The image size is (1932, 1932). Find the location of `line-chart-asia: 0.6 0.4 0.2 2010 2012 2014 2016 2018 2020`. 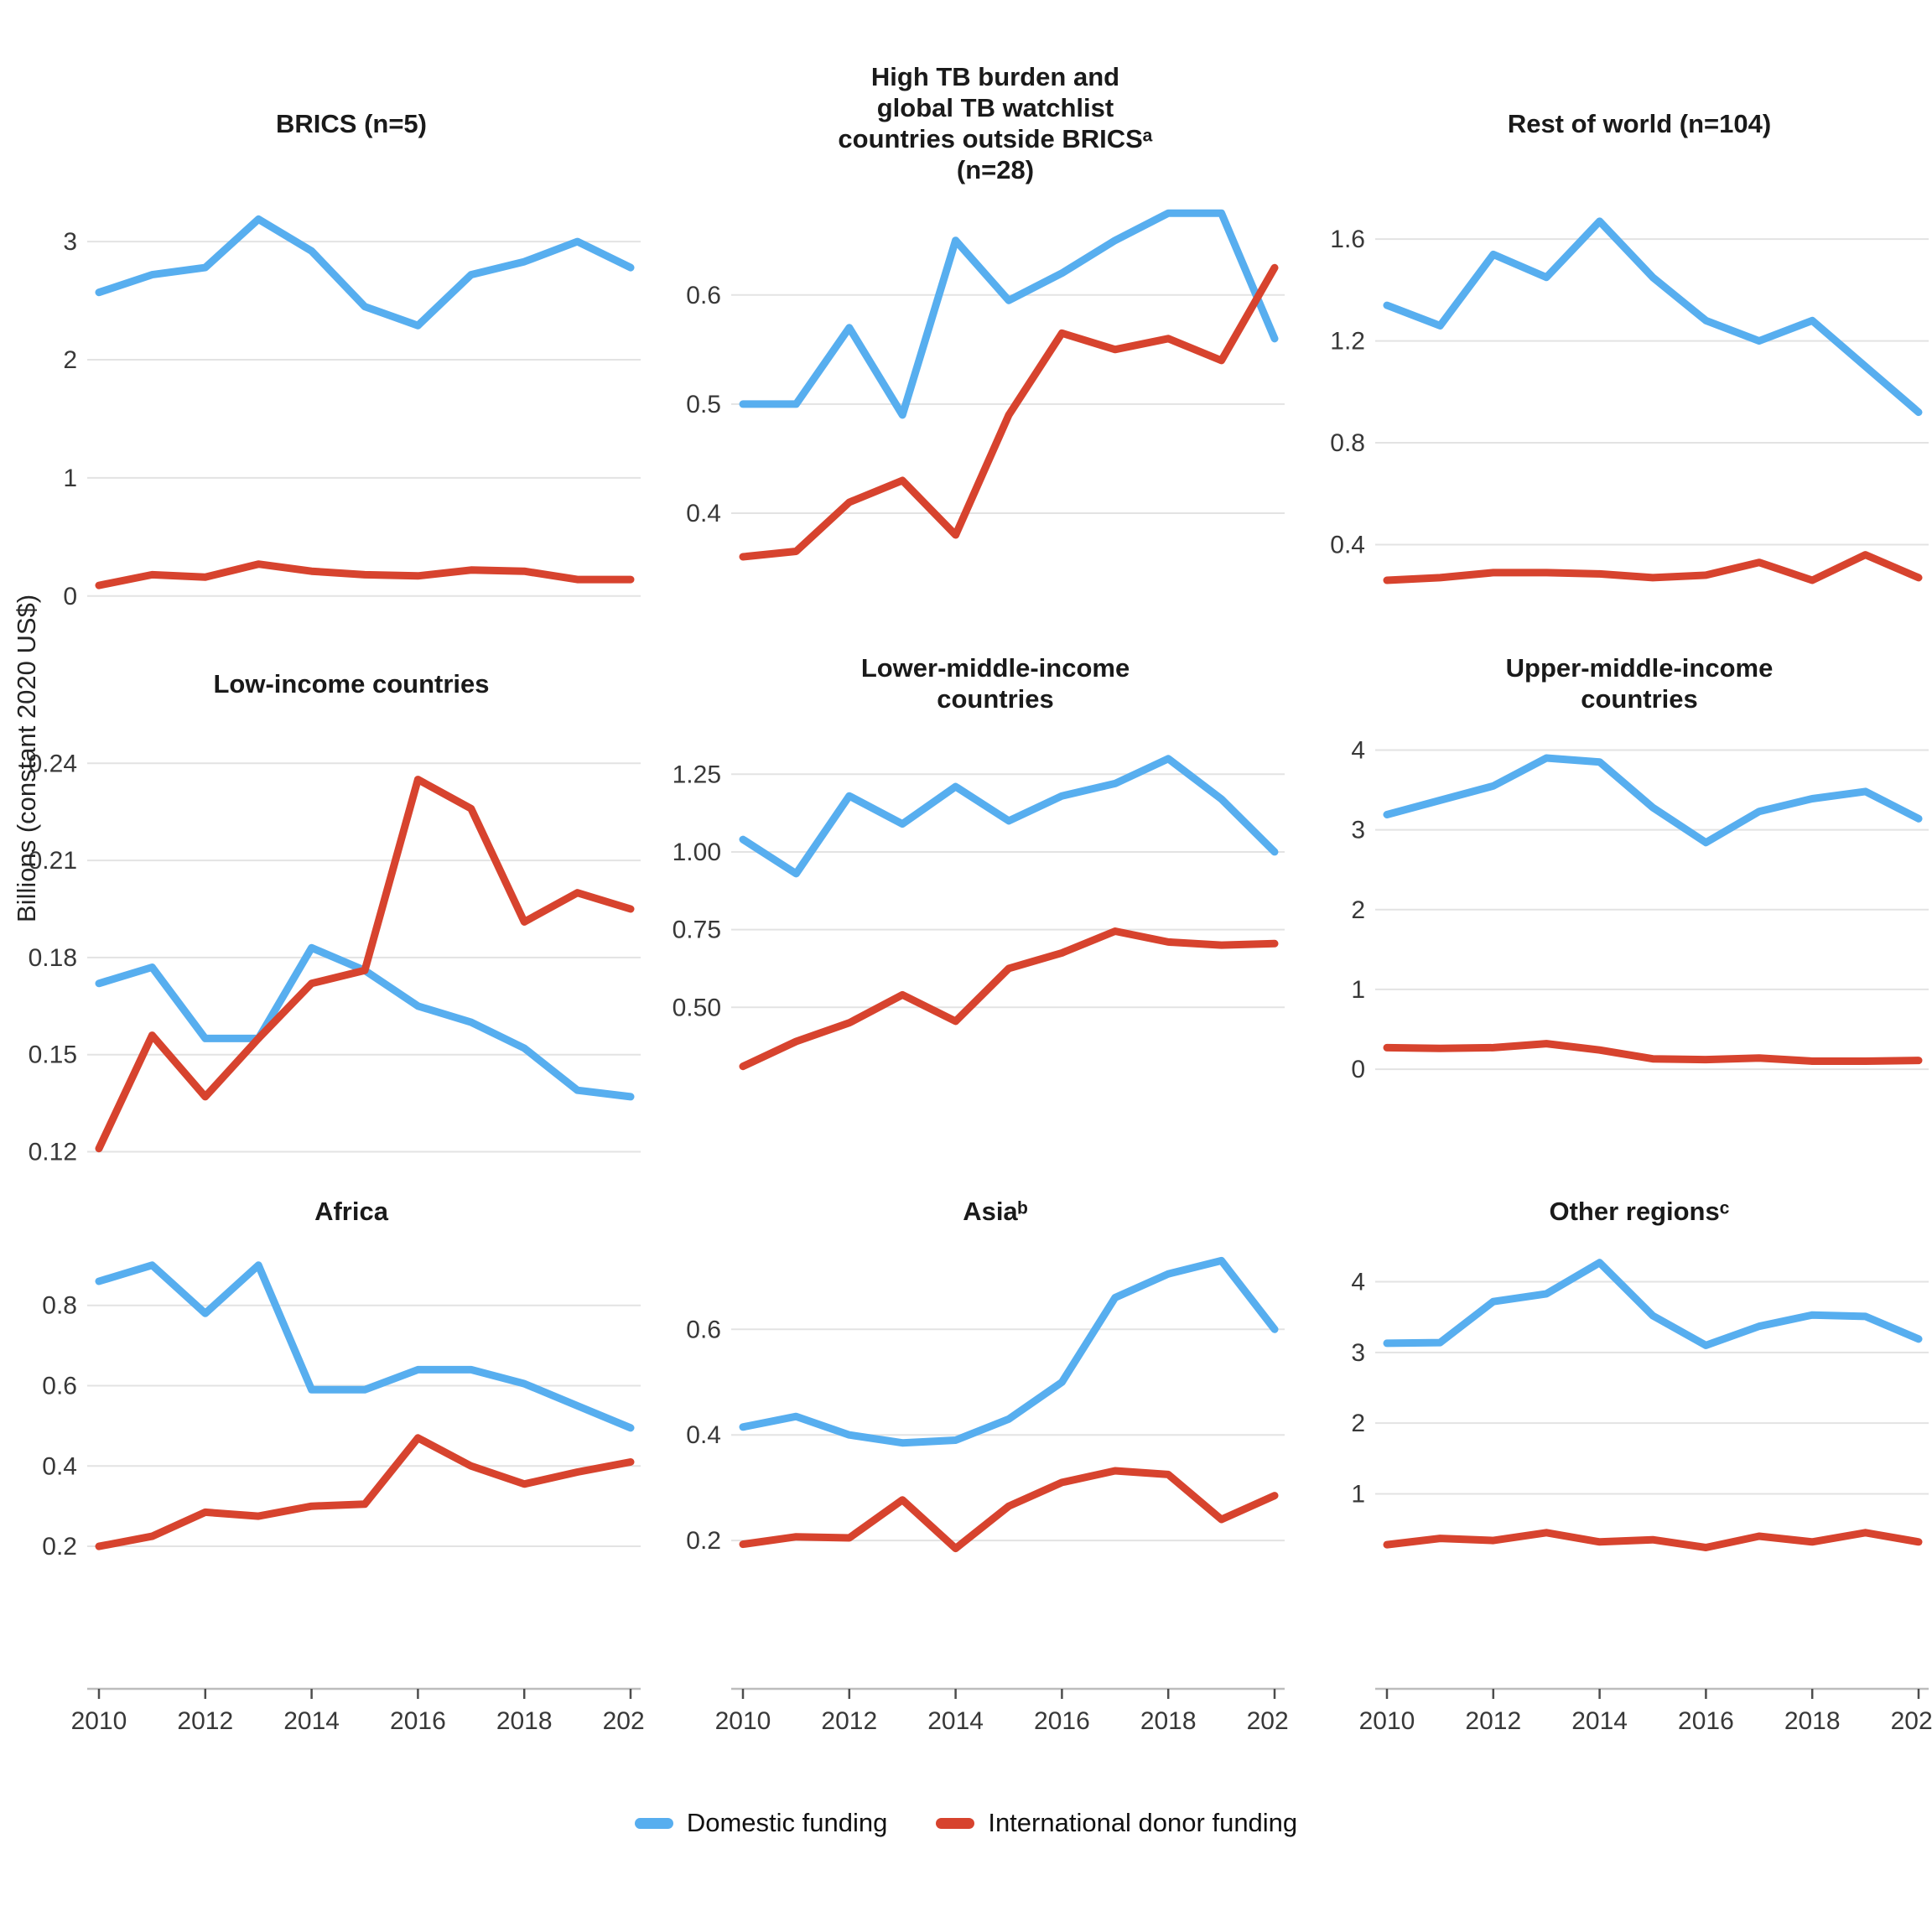

line-chart-asia: 0.6 0.4 0.2 2010 2012 2014 2016 2018 2020 is located at coordinates (987, 1495).